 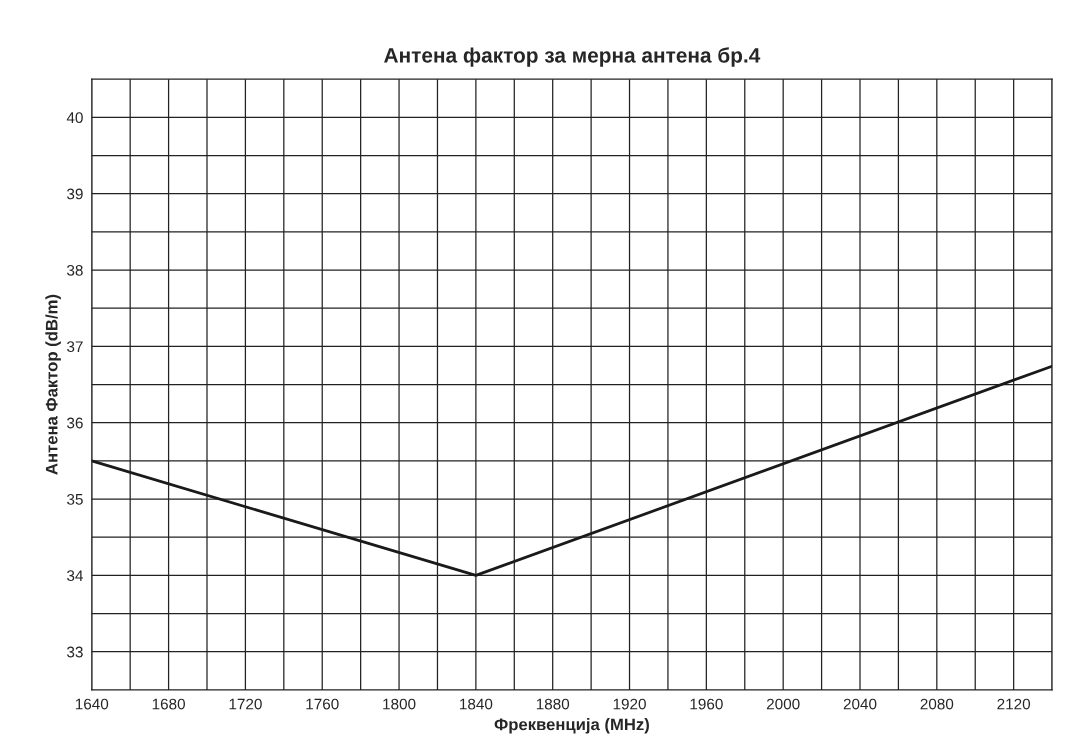 I want to click on x-tick-label: 2040, so click(x=860, y=704).